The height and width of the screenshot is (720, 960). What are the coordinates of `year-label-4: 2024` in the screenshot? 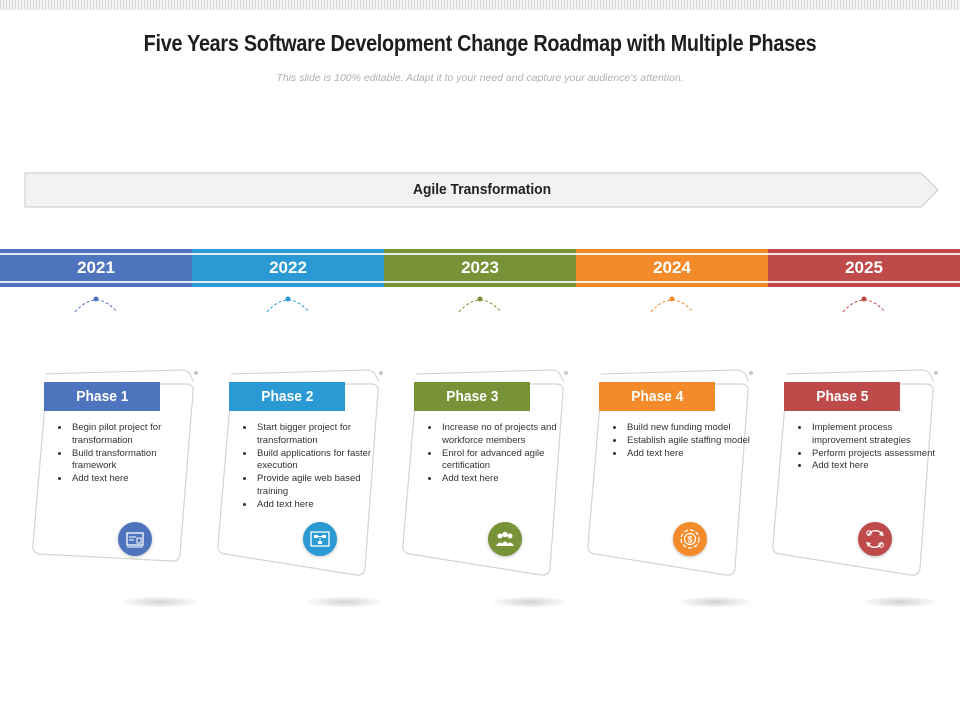 It's located at (672, 267).